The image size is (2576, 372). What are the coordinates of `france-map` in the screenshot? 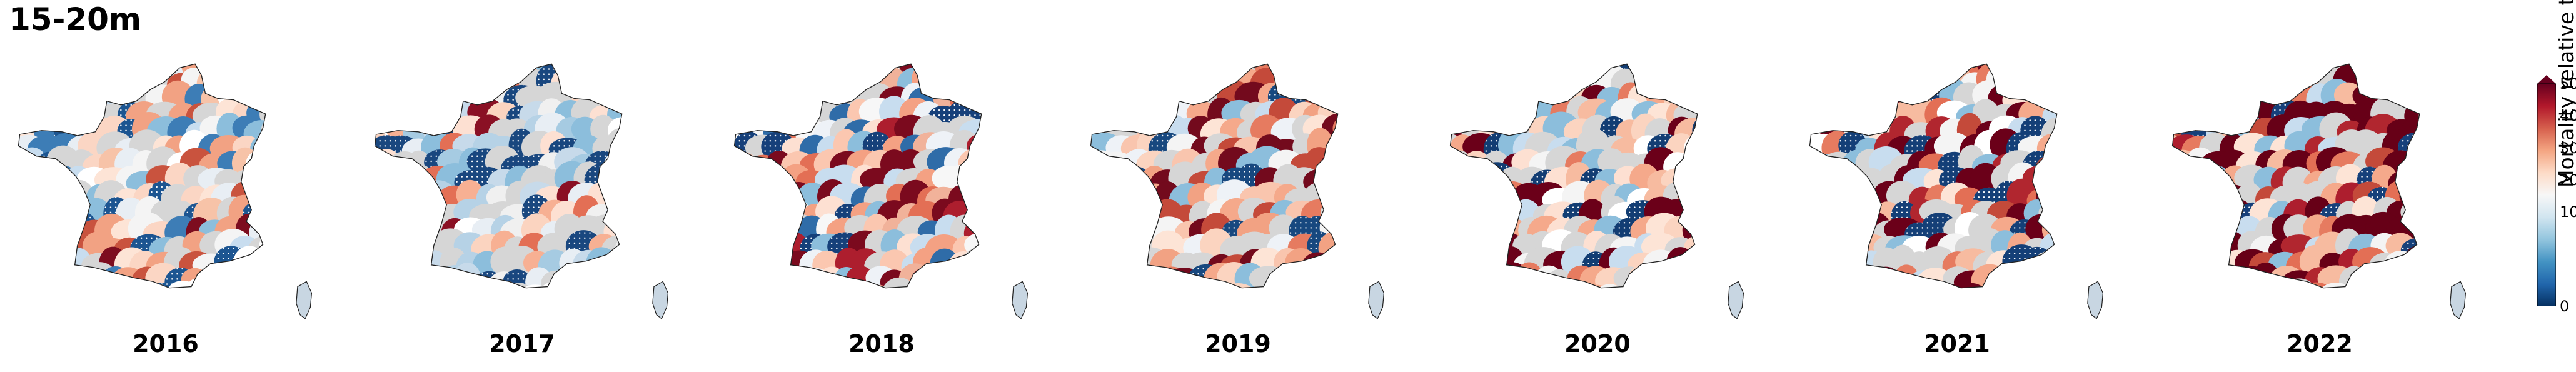 It's located at (521, 191).